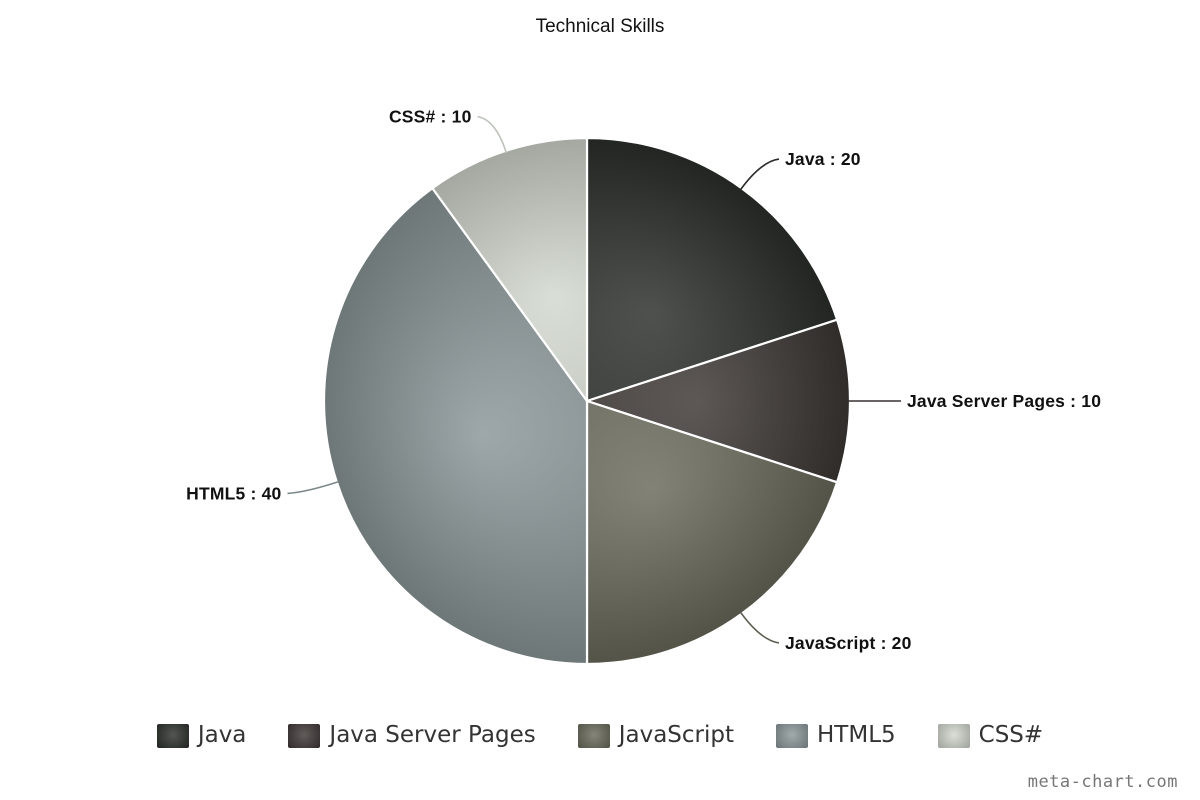 The image size is (1200, 800). What do you see at coordinates (1102, 782) in the screenshot?
I see `watermark: meta-chart.com` at bounding box center [1102, 782].